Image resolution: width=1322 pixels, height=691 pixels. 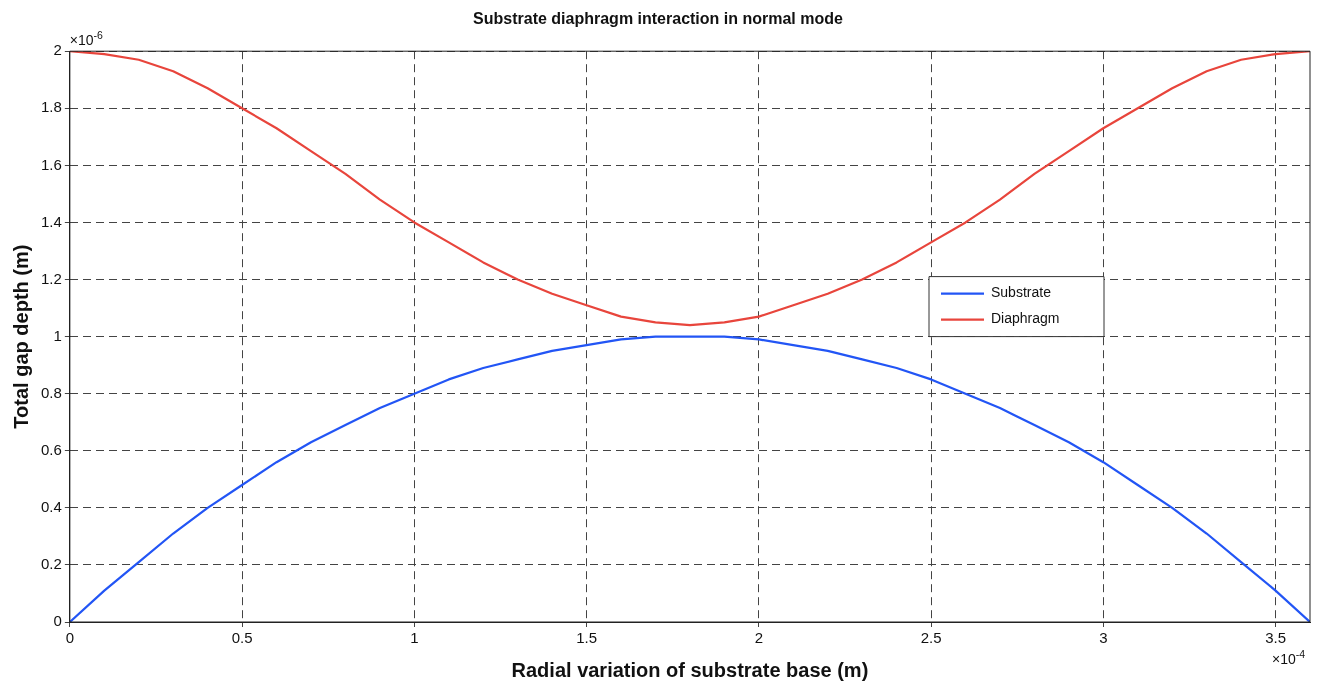 What do you see at coordinates (57, 335) in the screenshot?
I see `y-tick-label: 1` at bounding box center [57, 335].